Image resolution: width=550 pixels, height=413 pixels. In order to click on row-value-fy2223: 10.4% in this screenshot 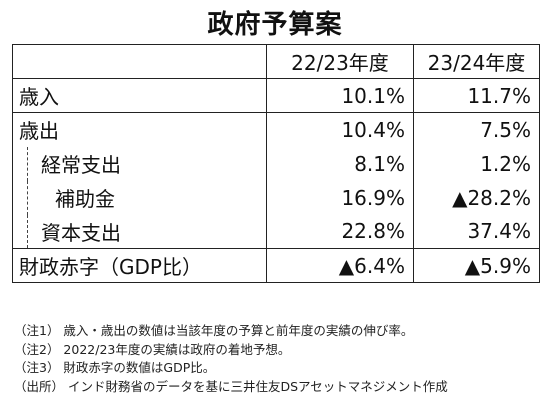, I will do `click(340, 129)`.